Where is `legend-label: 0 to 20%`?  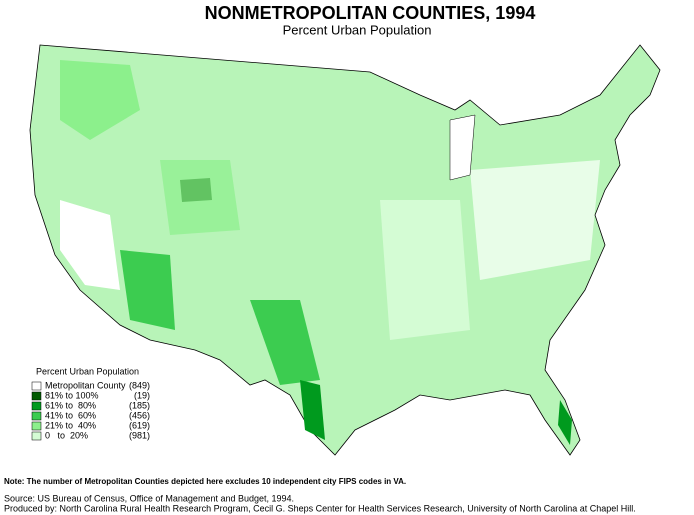 legend-label: 0 to 20% is located at coordinates (66, 435).